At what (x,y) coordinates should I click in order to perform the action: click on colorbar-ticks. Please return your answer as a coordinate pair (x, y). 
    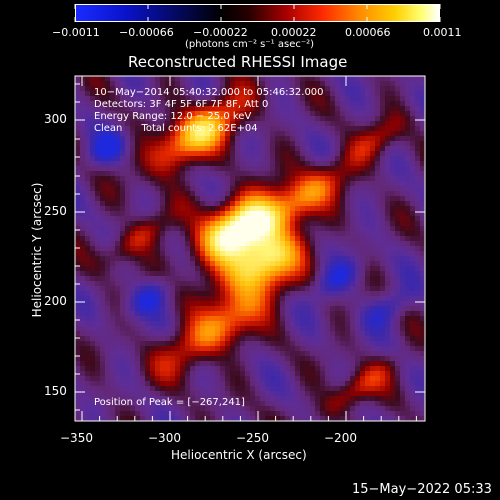
    Looking at the image, I should click on (257, 13).